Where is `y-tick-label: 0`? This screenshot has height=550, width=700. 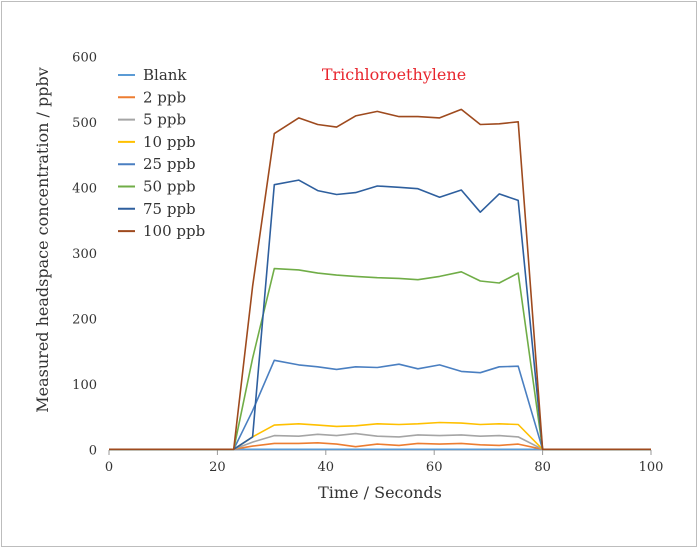
y-tick-label: 0 is located at coordinates (93, 451).